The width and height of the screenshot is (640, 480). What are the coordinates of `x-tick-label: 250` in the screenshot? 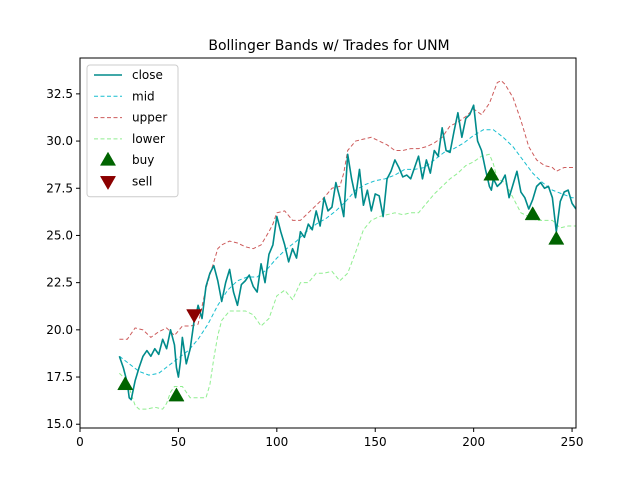 It's located at (572, 442).